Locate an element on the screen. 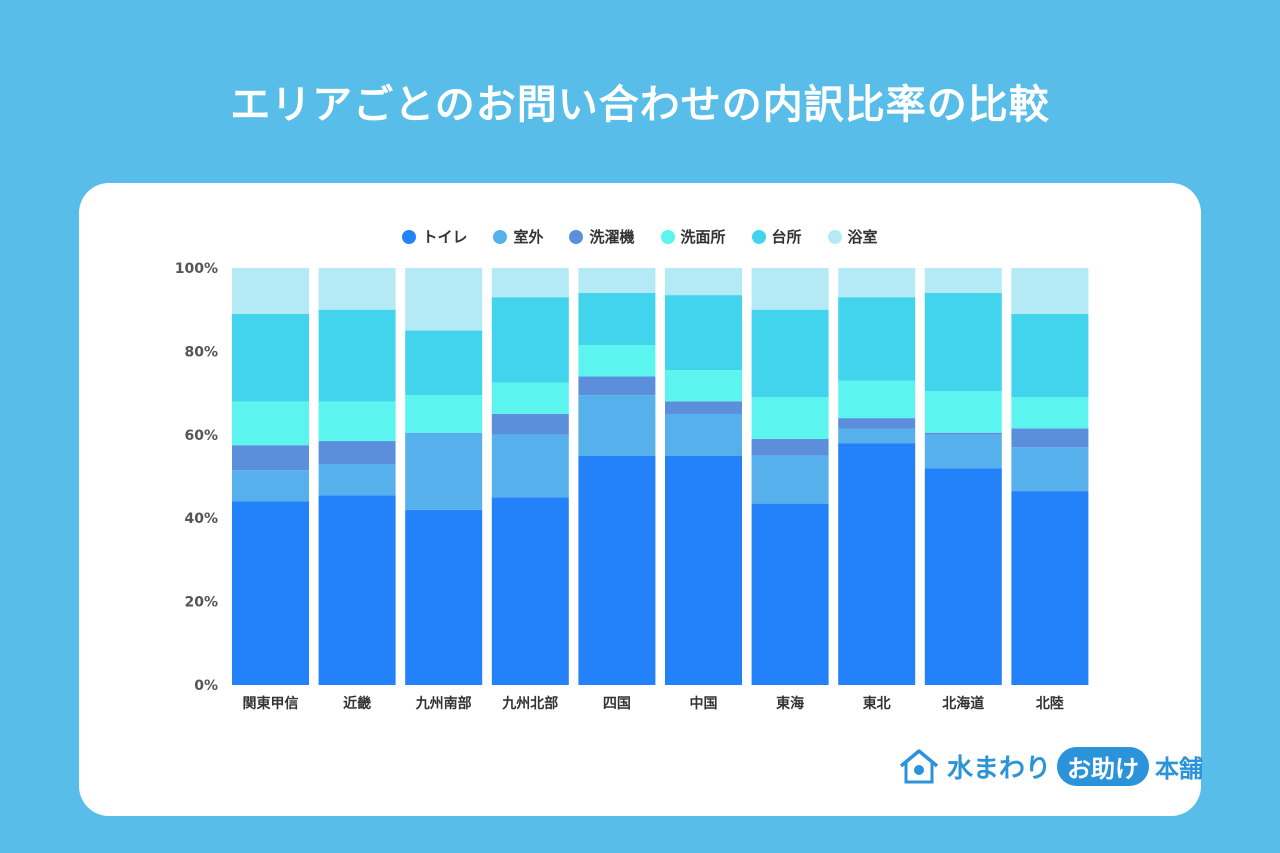 The width and height of the screenshot is (1280, 853). x-category-label: 九州南部 is located at coordinates (443, 703).